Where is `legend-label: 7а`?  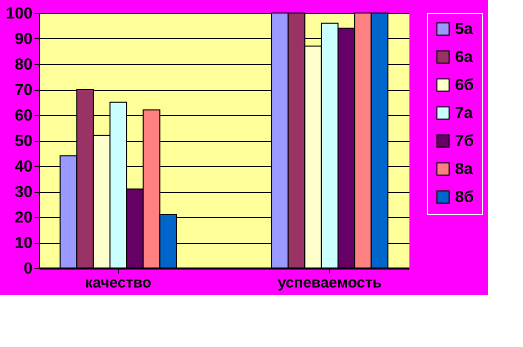 legend-label: 7а is located at coordinates (464, 113).